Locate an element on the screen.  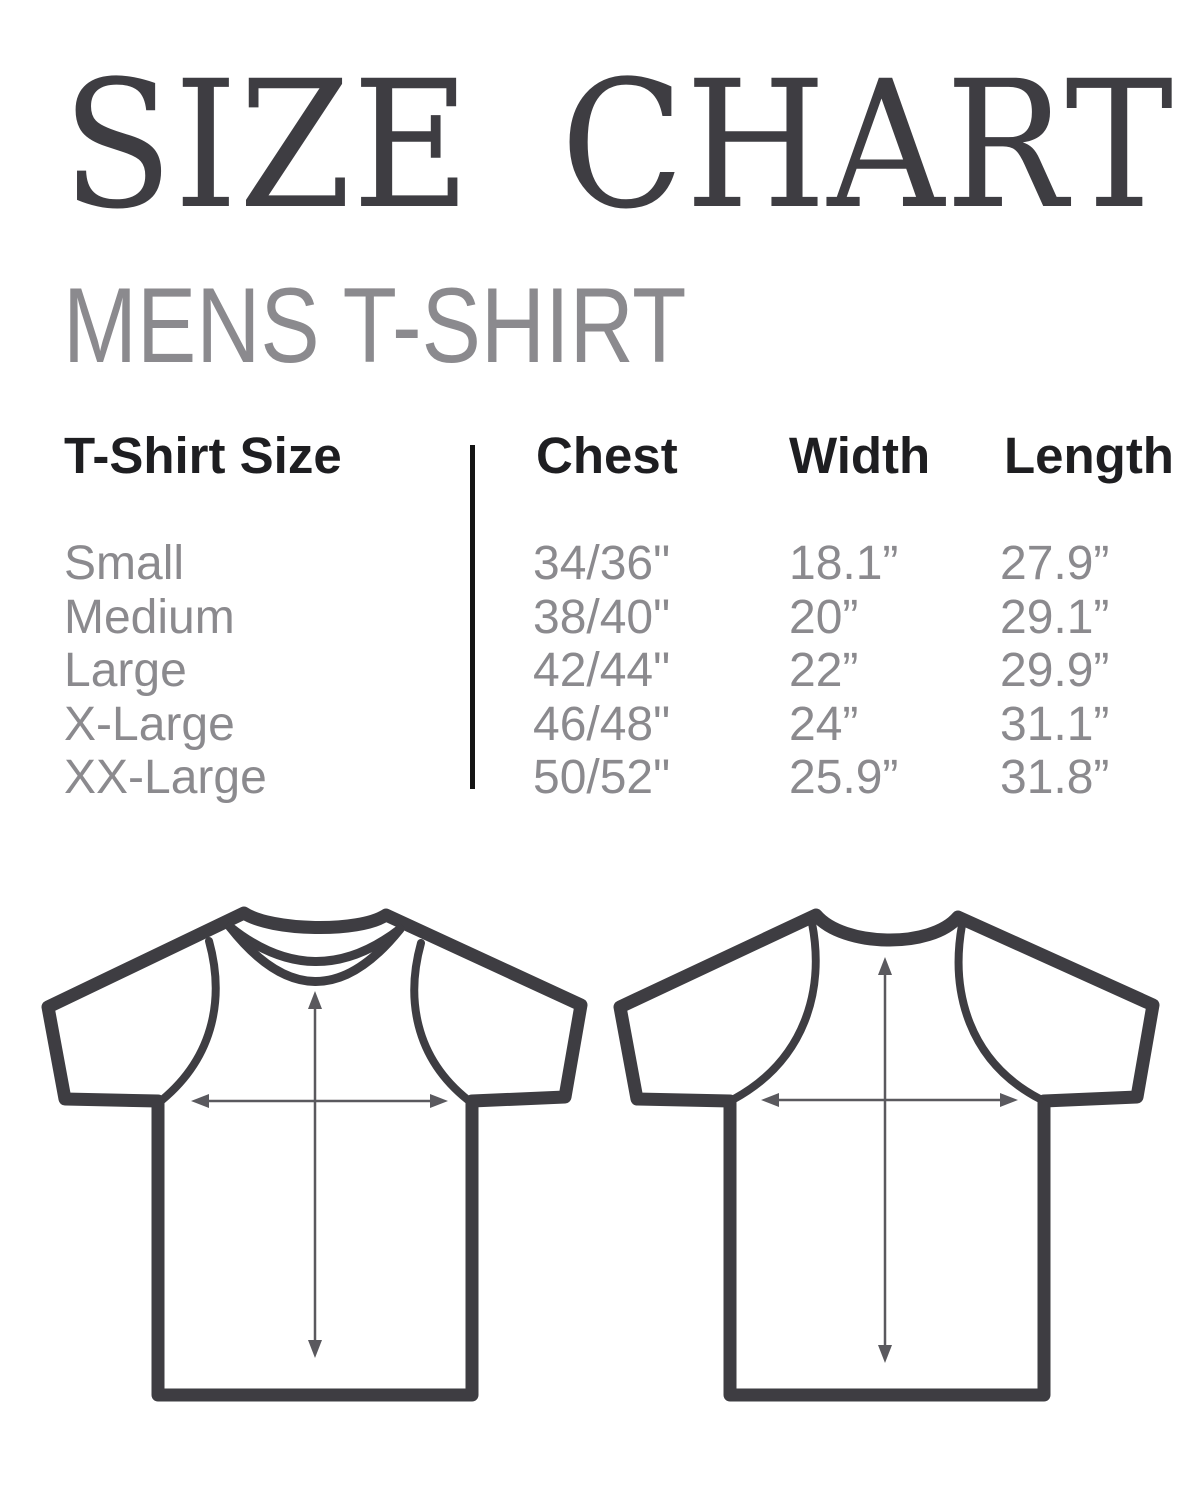
length-value: 29.9” is located at coordinates (1055, 670).